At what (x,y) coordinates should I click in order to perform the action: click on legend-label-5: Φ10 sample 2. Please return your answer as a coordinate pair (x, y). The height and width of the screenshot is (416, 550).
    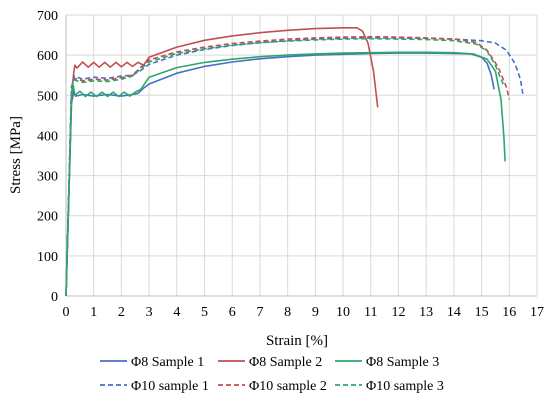
    Looking at the image, I should click on (288, 386).